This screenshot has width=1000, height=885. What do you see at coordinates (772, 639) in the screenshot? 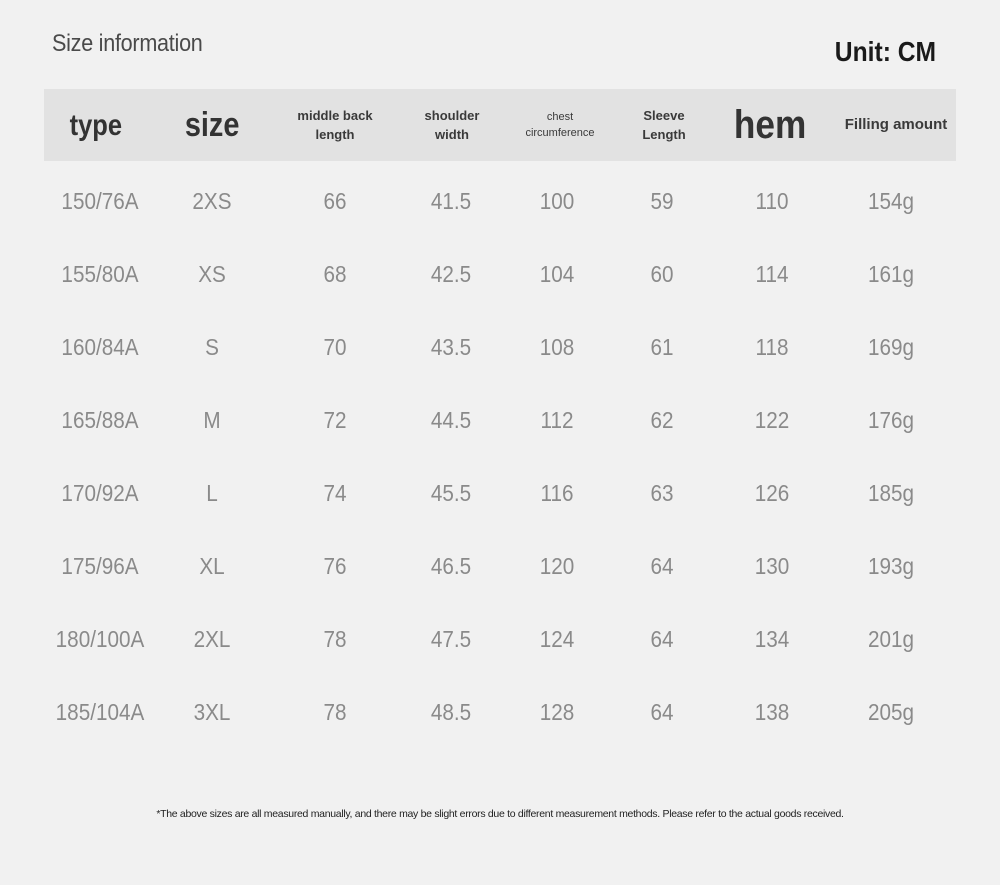
I see `cell-hem: 134` at bounding box center [772, 639].